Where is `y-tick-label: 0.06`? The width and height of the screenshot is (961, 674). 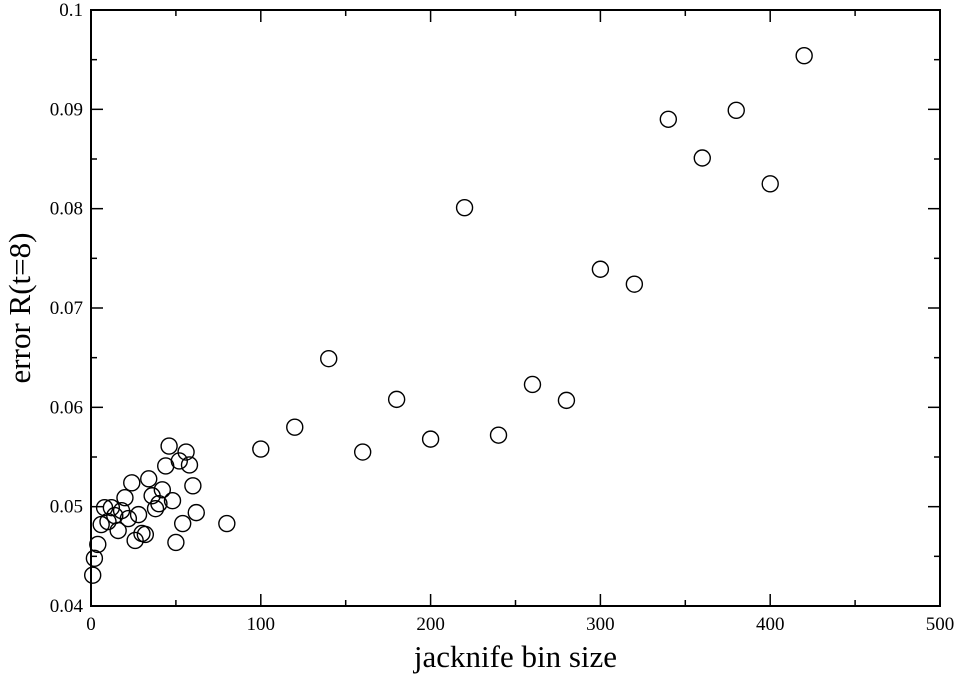
y-tick-label: 0.06 is located at coordinates (66, 407).